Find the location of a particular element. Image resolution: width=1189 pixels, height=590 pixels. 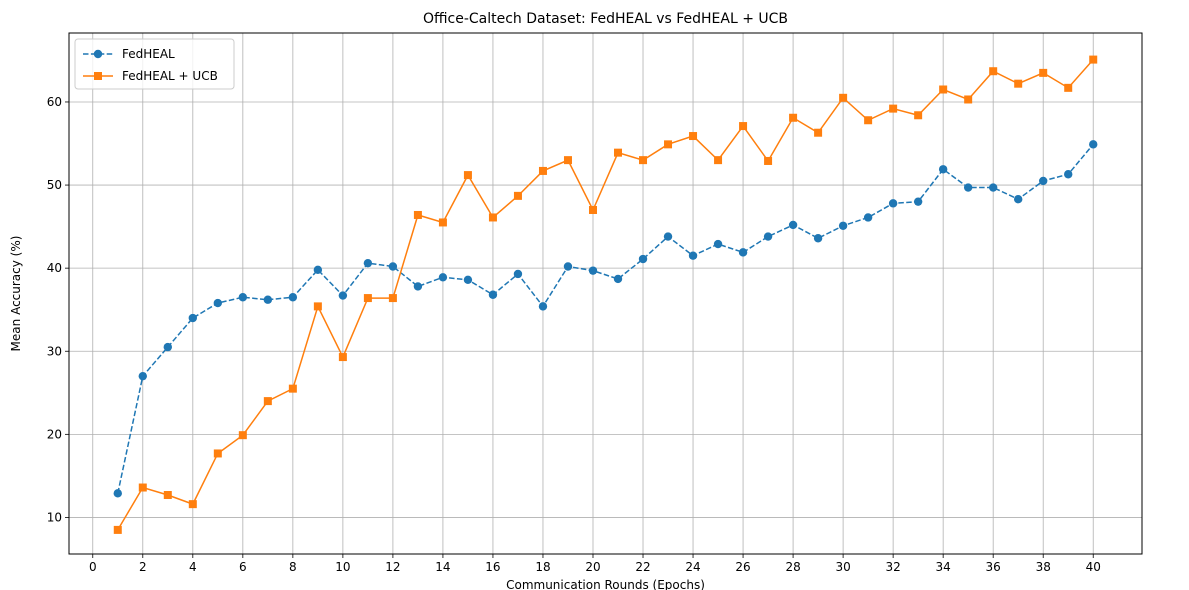

x-tick-label: 2 is located at coordinates (143, 567).